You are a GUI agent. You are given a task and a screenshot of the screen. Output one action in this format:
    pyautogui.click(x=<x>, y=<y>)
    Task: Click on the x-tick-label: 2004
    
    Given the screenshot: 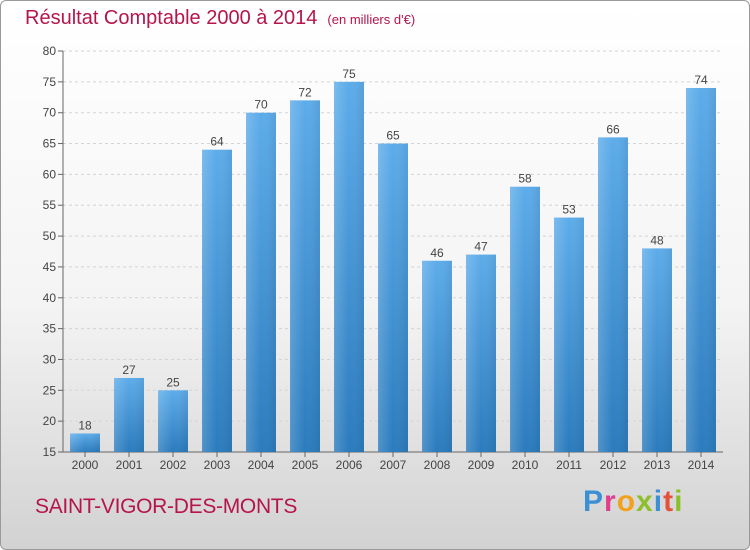 What is the action you would take?
    pyautogui.click(x=261, y=465)
    